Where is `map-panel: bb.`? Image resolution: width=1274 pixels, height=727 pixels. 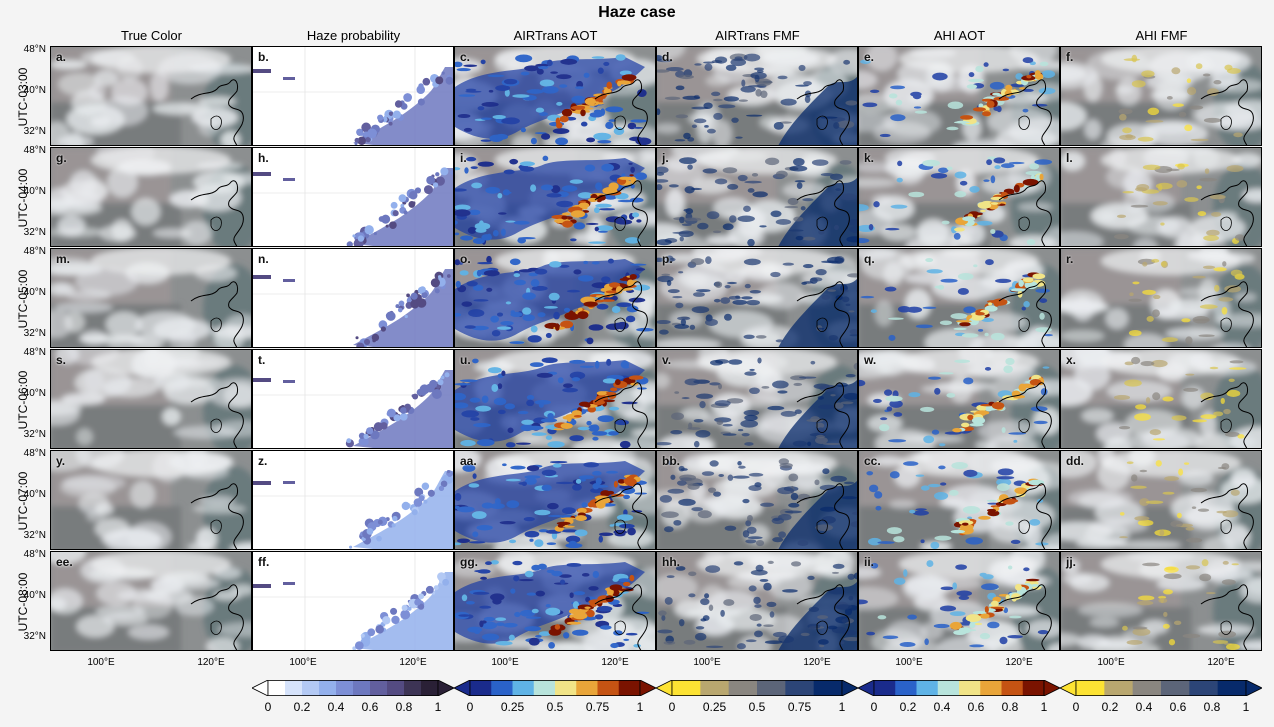 map-panel: bb. is located at coordinates (757, 500).